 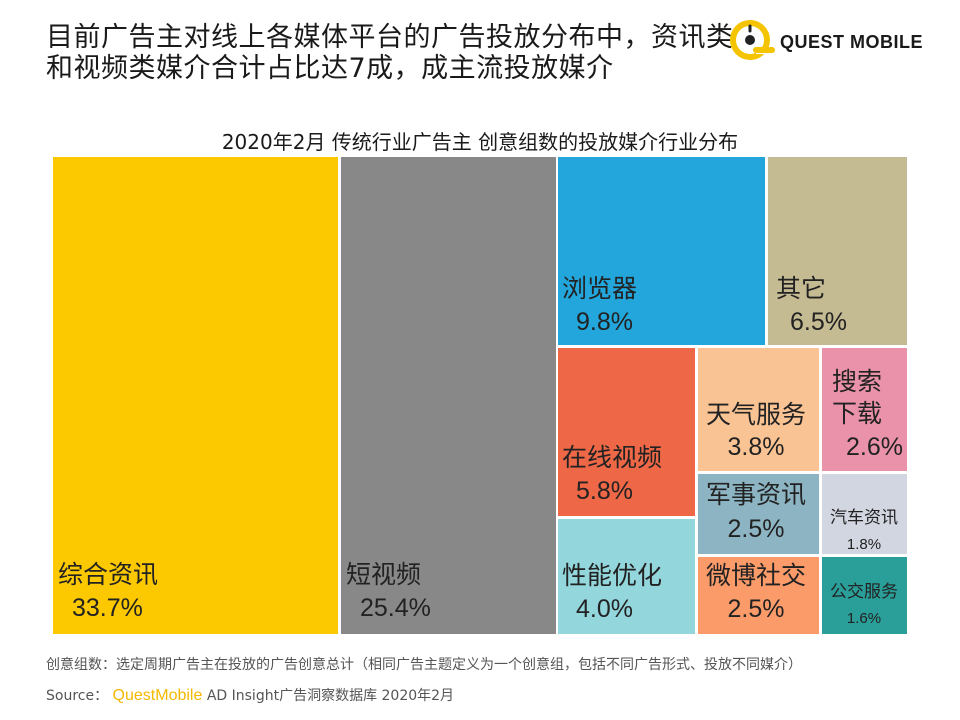 I want to click on chart-title: 2020年2月 传统行业广告主 创意组数的投放媒介行业分布, so click(x=480, y=142).